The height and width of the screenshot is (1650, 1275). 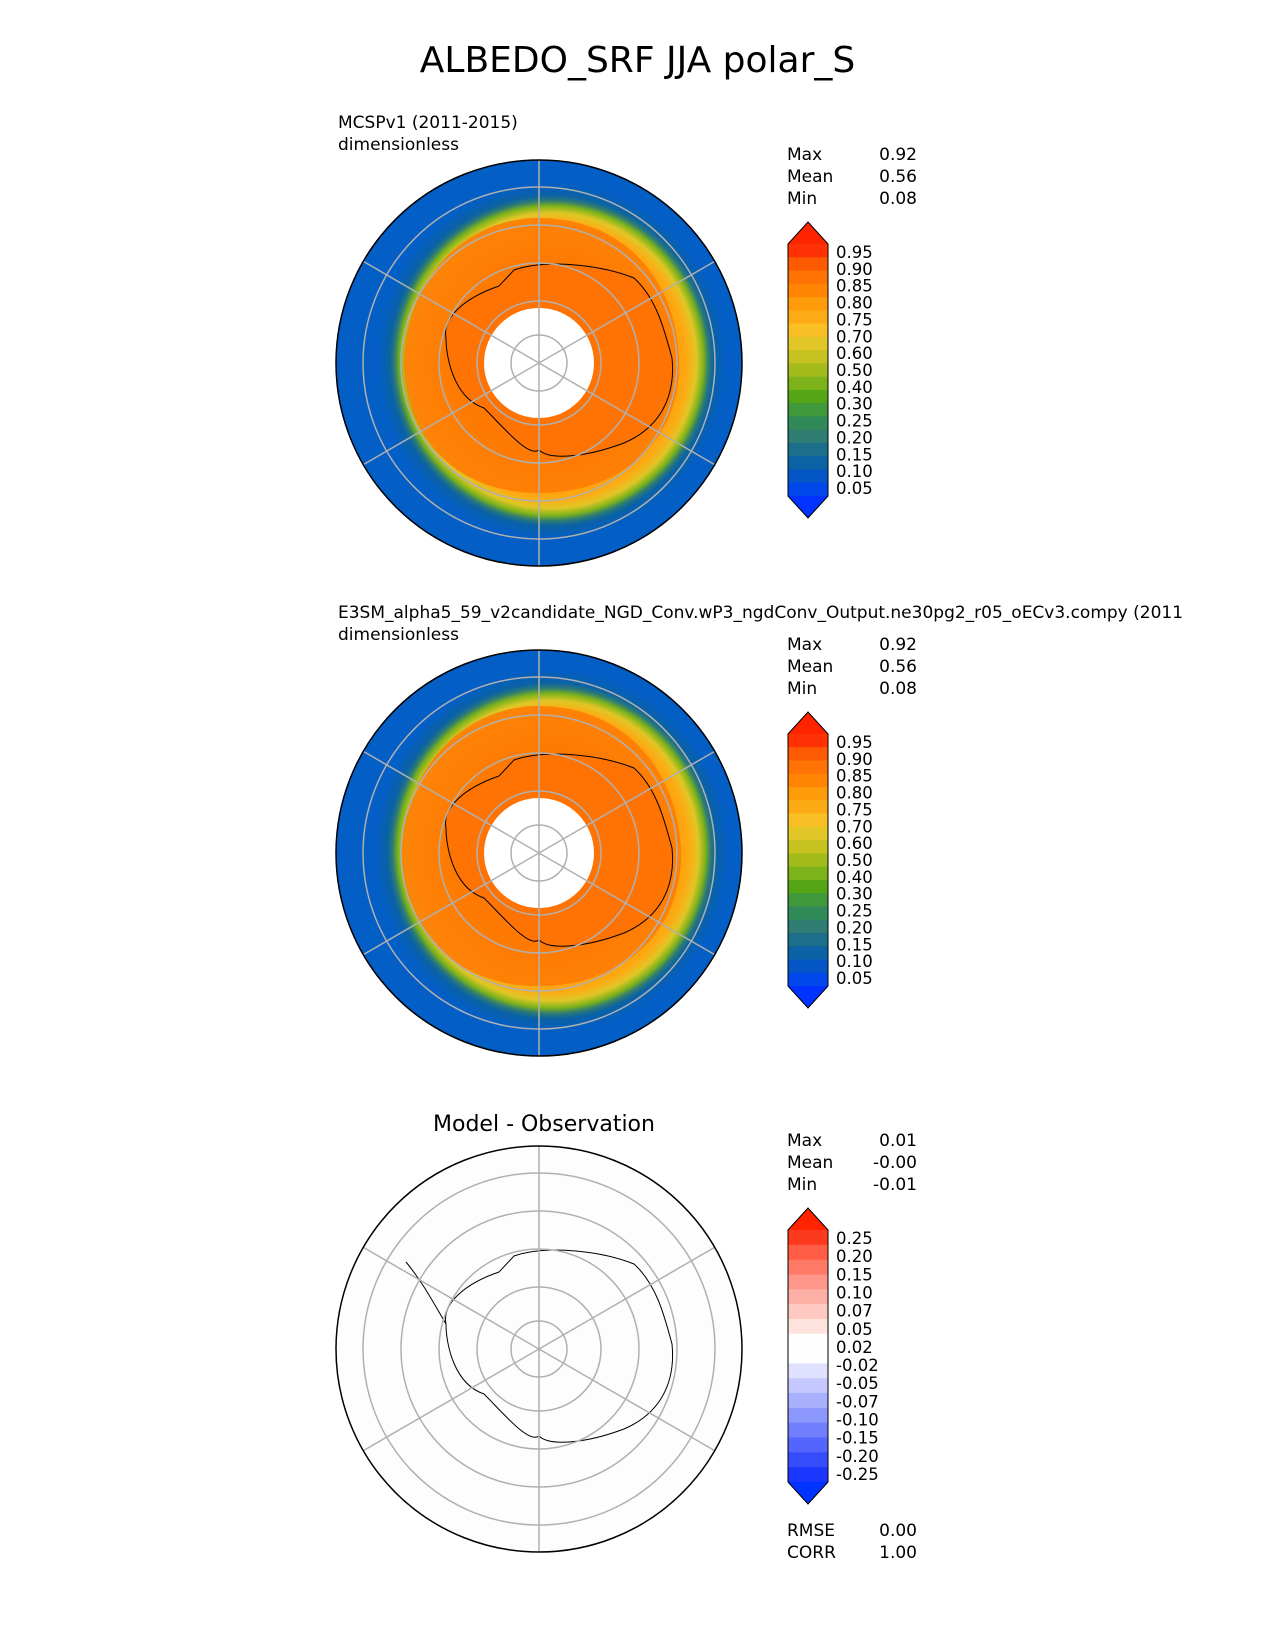 What do you see at coordinates (857, 1474) in the screenshot?
I see `colorbar-tick-label: -0.25` at bounding box center [857, 1474].